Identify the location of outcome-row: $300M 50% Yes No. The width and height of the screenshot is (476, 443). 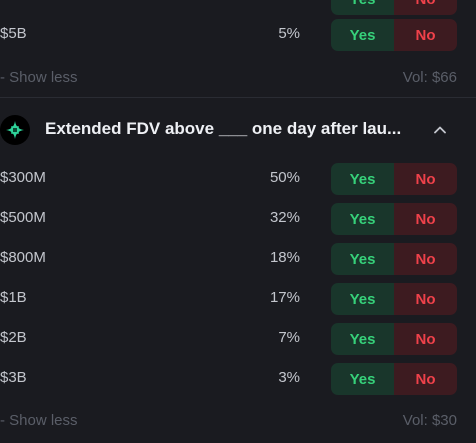
(238, 179).